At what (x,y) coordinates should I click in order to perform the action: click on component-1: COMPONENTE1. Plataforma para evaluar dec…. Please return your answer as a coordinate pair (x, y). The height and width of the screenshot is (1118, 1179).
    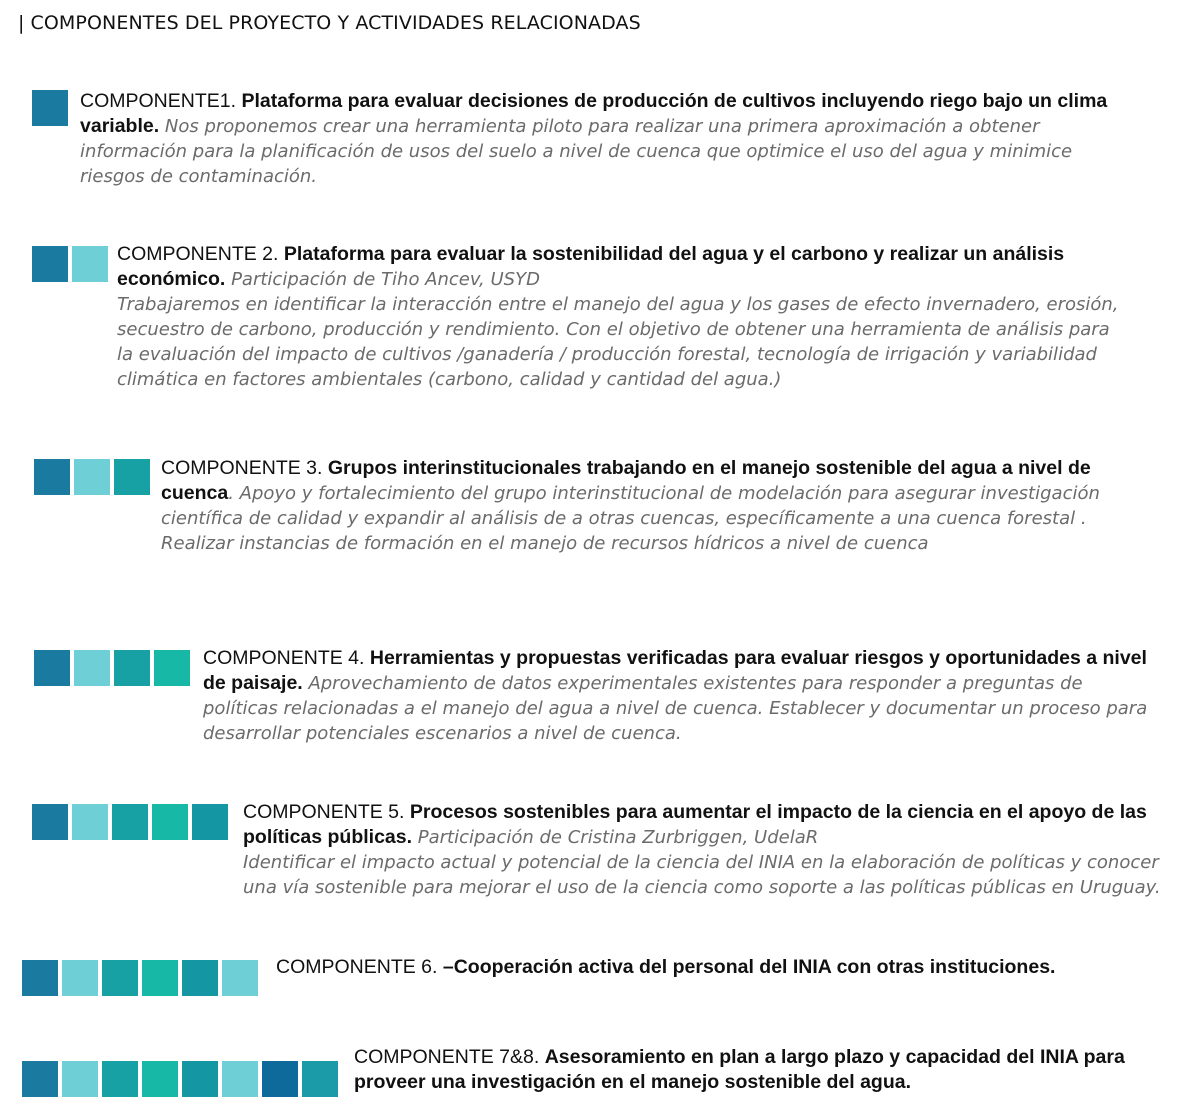
    Looking at the image, I should click on (600, 139).